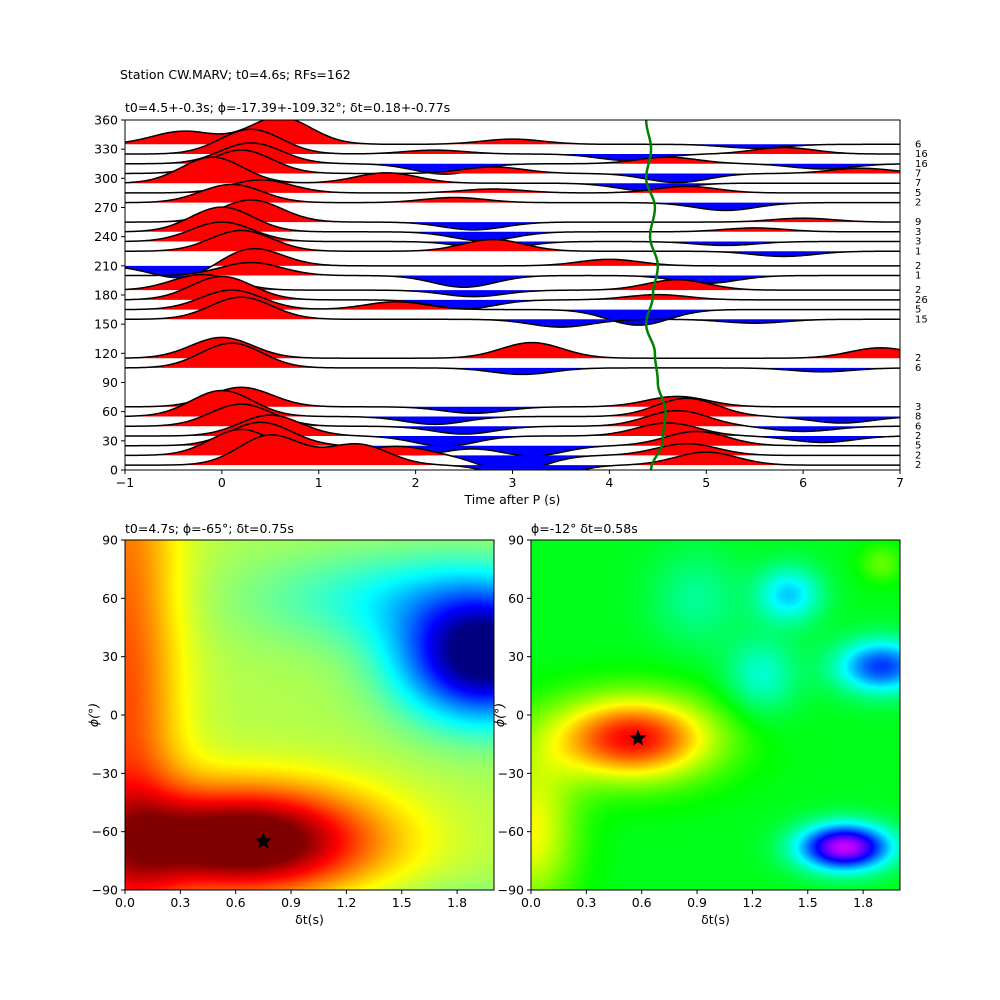  Describe the element at coordinates (638, 737) in the screenshot. I see `right-heatmap-best-fit-star` at that location.